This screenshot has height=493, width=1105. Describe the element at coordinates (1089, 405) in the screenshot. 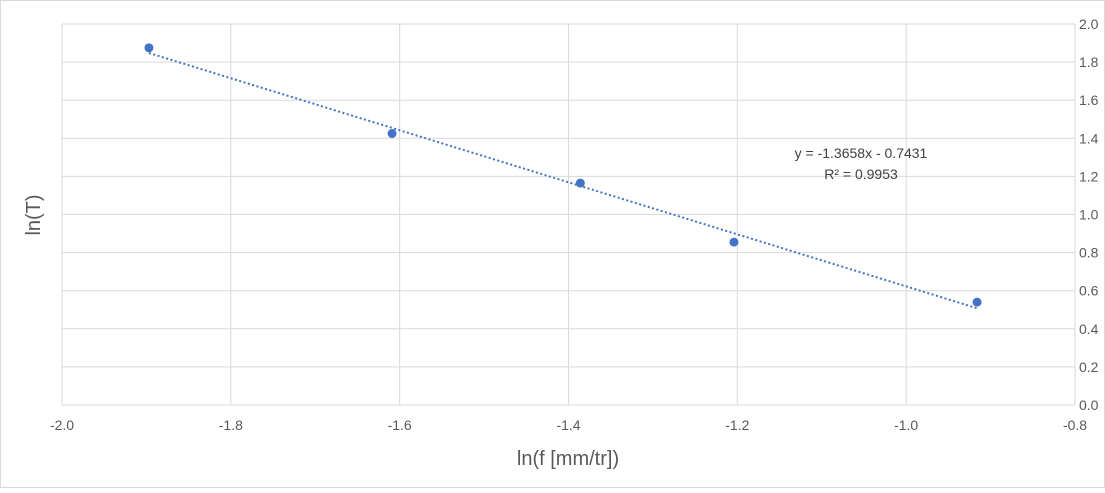

I see `y-tick-label: 0.0` at that location.